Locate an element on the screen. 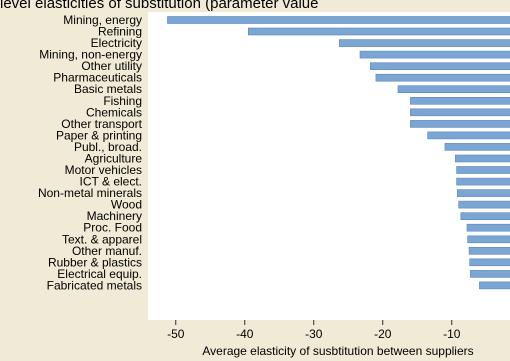 The image size is (510, 361). category-label-13: Motor vehicles is located at coordinates (103, 170).